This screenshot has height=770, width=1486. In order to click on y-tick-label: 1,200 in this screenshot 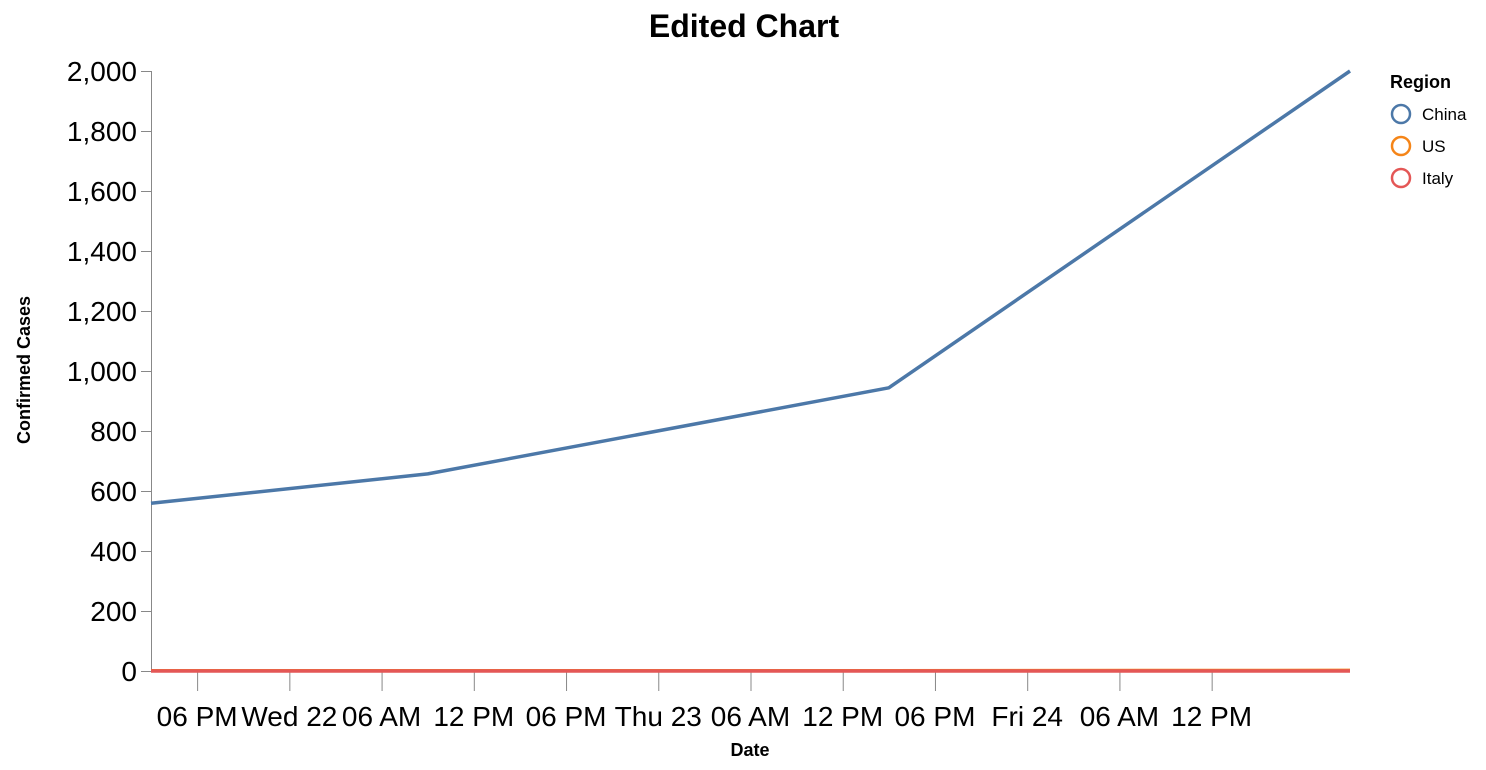, I will do `click(102, 311)`.